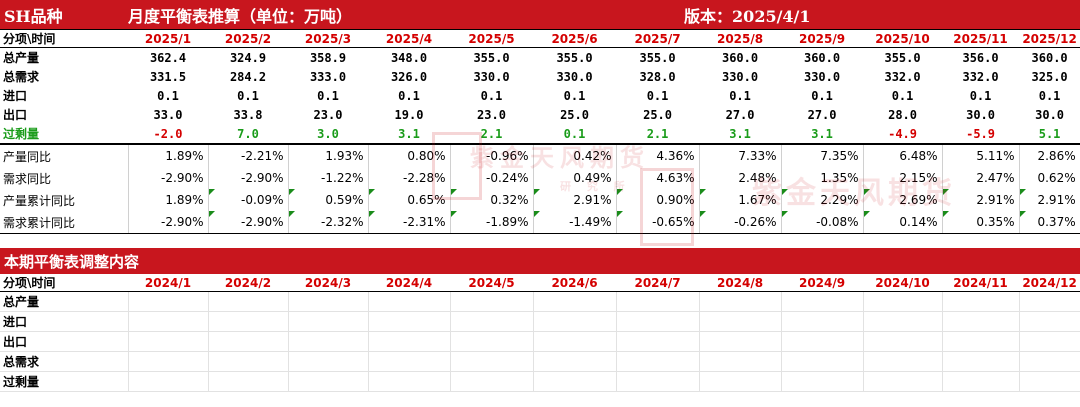 The height and width of the screenshot is (407, 1080). I want to click on pct-cell: 1.89%, so click(168, 155).